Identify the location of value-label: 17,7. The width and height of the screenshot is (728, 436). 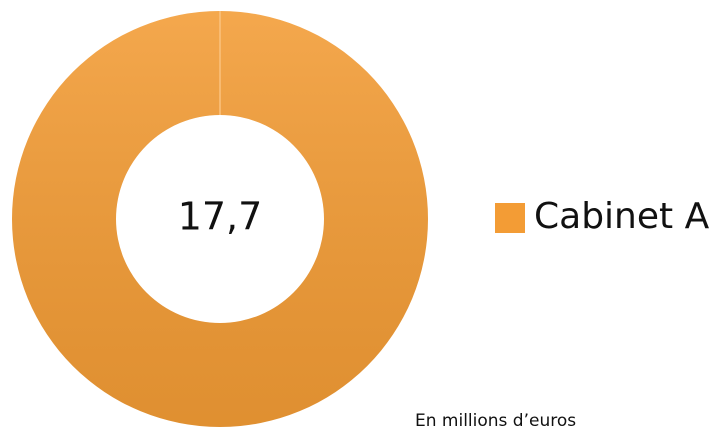
(220, 217).